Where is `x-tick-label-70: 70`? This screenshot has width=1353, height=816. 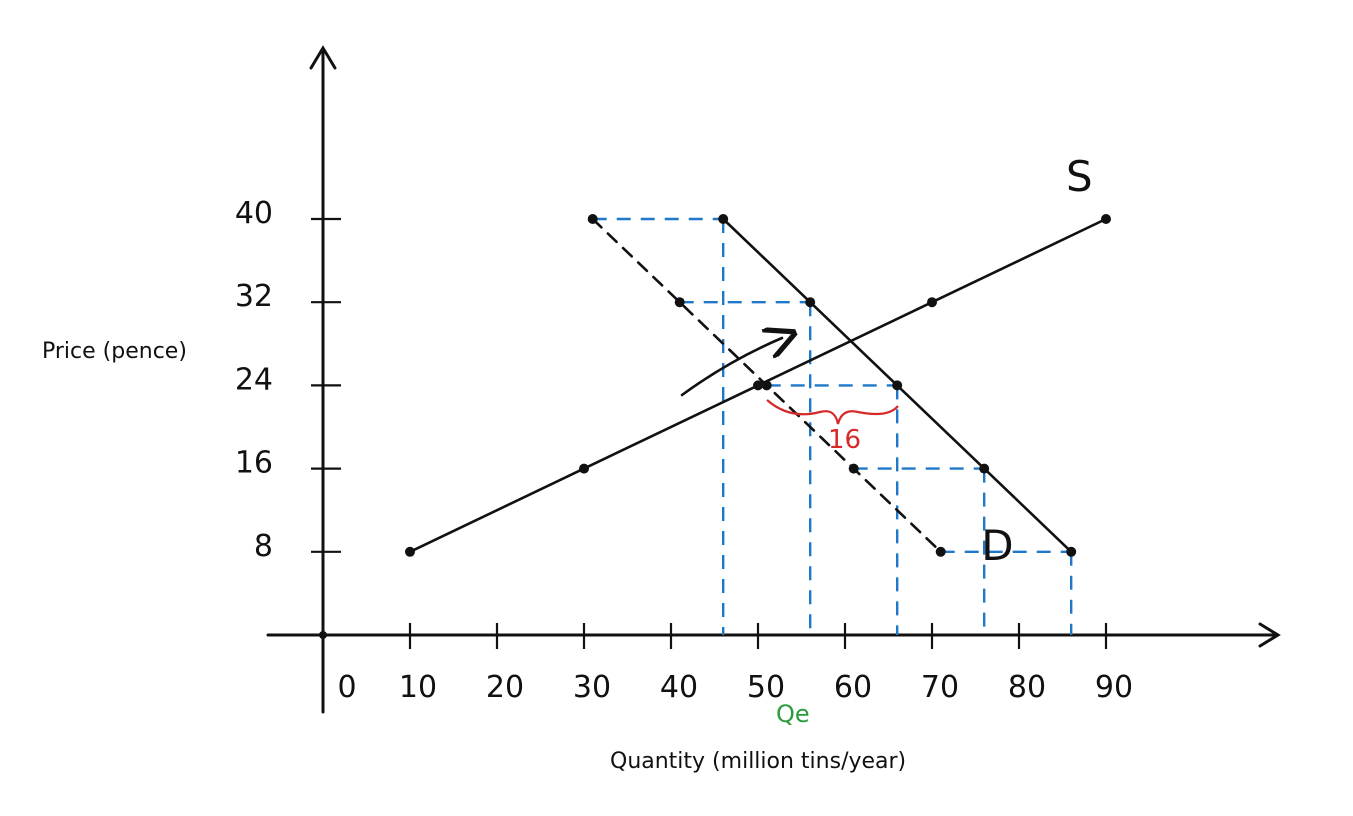 x-tick-label-70: 70 is located at coordinates (940, 687).